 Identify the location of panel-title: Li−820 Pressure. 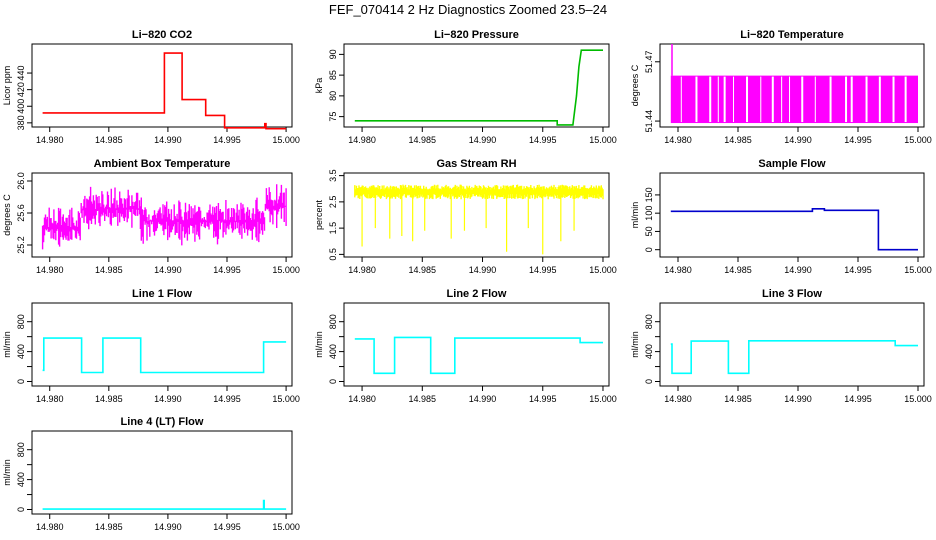
(476, 35).